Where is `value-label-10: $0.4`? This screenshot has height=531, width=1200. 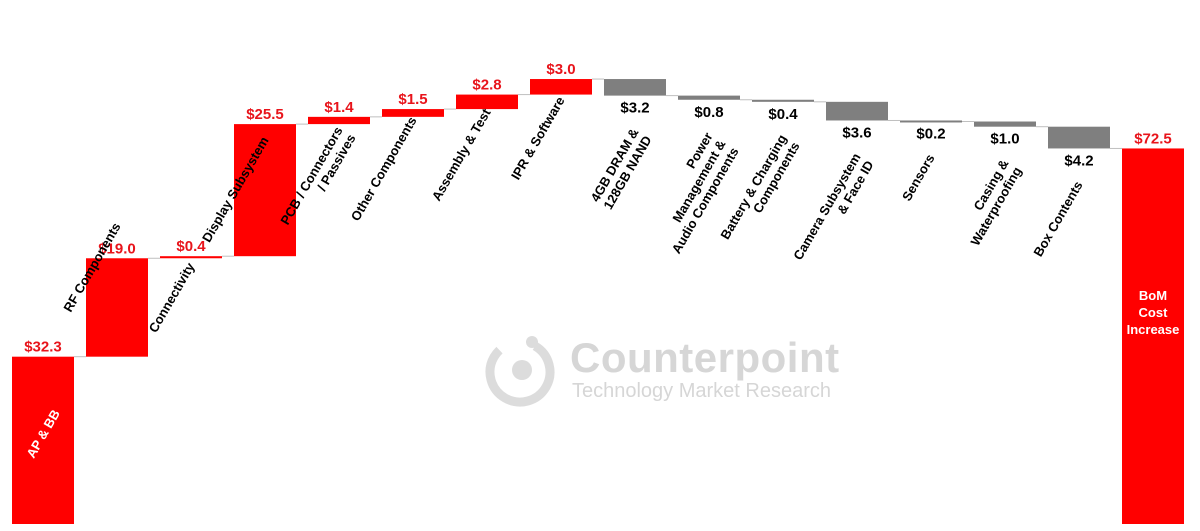 value-label-10: $0.4 is located at coordinates (783, 114).